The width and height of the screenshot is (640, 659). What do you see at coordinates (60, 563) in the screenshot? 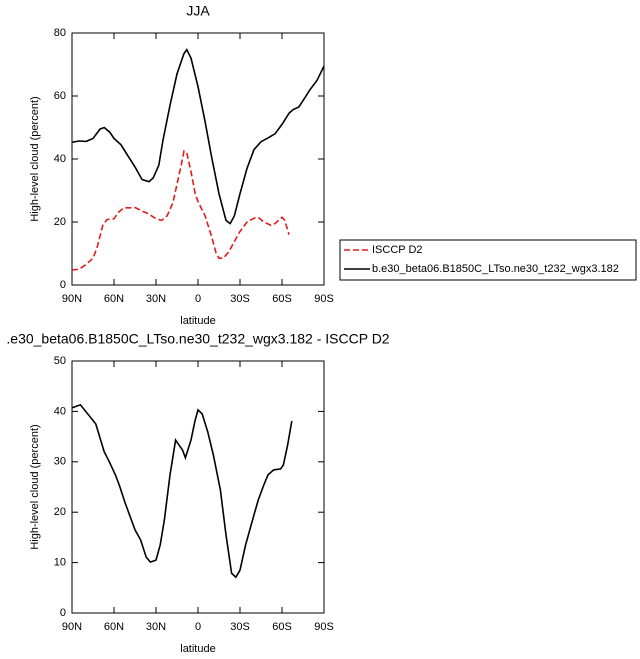
I see `y-tick-label: 10` at bounding box center [60, 563].